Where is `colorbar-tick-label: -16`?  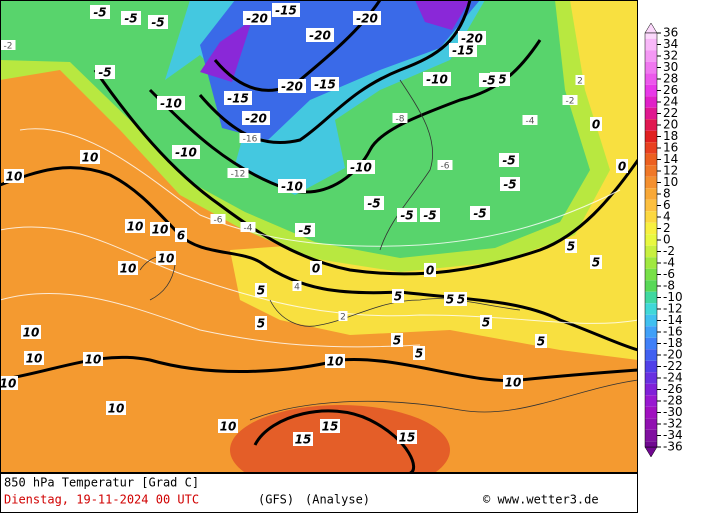
colorbar-tick-label: -16 is located at coordinates (673, 332).